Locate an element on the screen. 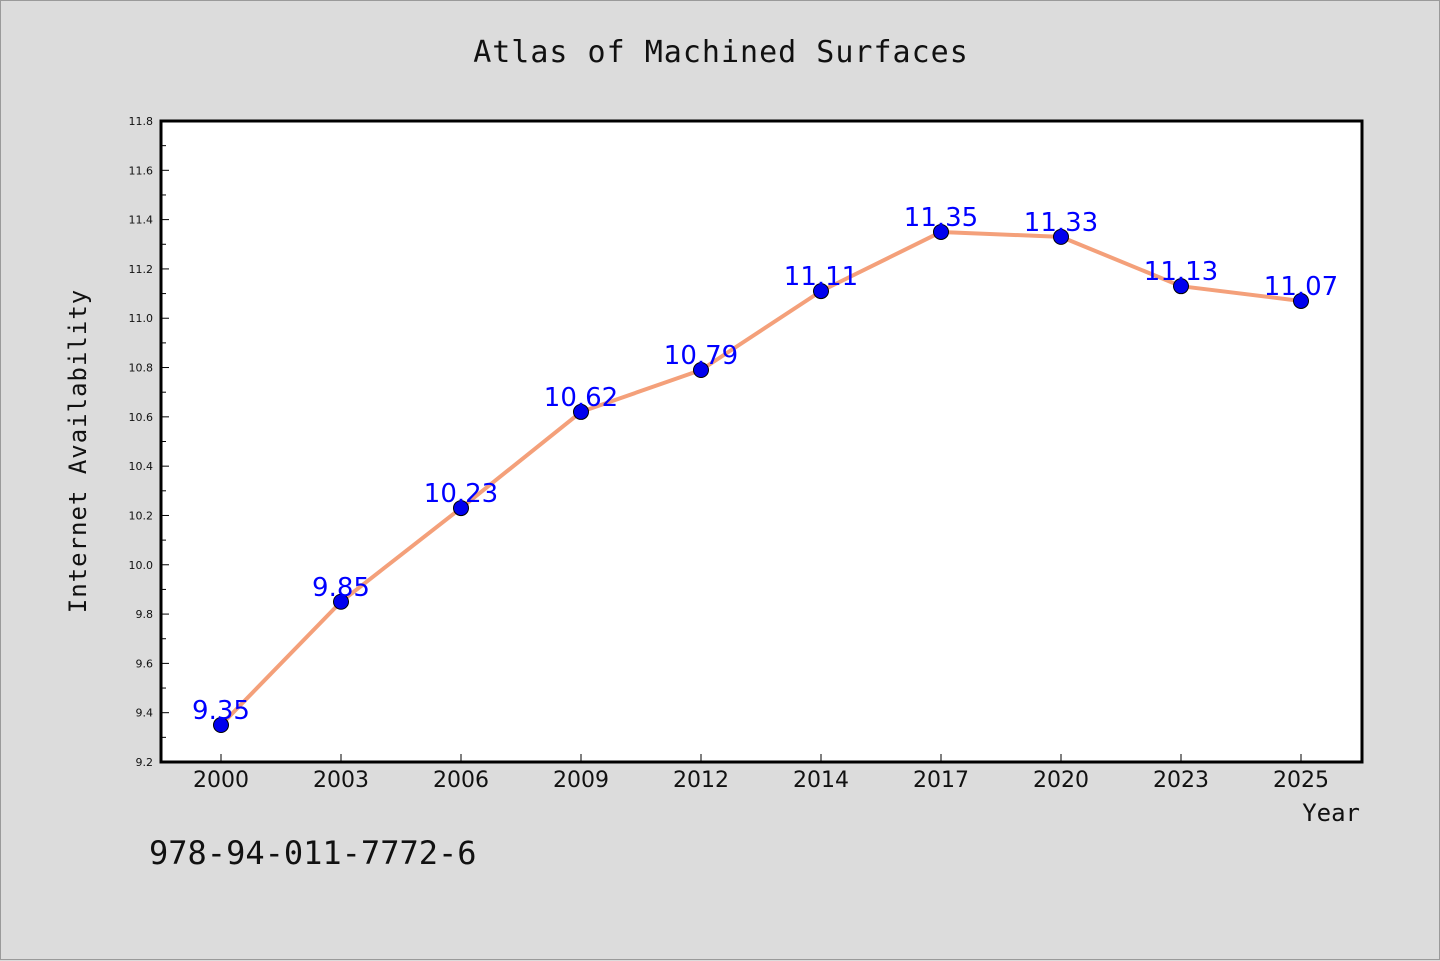  y-tick-label: 11.0 is located at coordinates (141, 318).